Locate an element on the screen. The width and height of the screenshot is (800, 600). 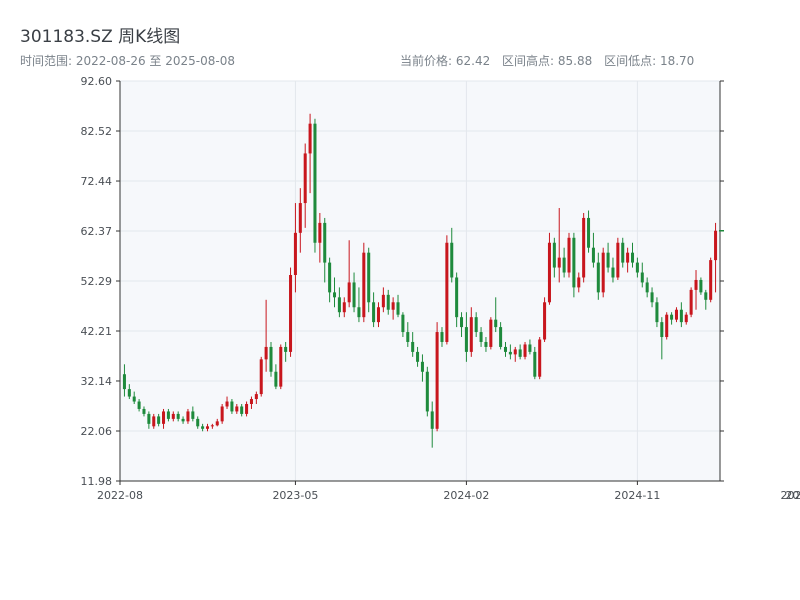
y-tick-label: 52.29 is located at coordinates (97, 281).